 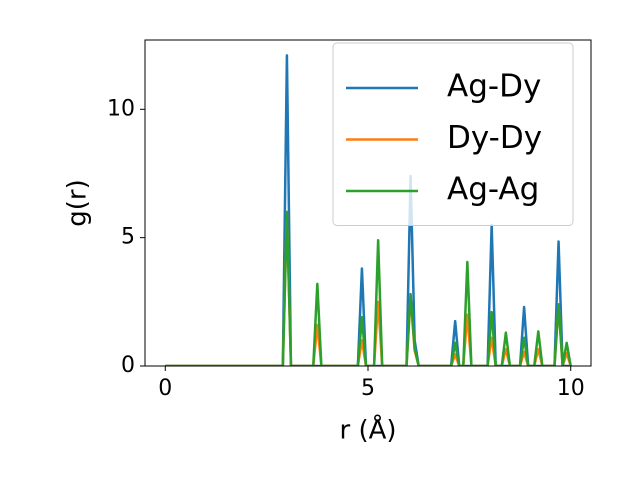 What do you see at coordinates (367, 430) in the screenshot?
I see `x-axis-label: r (Å)` at bounding box center [367, 430].